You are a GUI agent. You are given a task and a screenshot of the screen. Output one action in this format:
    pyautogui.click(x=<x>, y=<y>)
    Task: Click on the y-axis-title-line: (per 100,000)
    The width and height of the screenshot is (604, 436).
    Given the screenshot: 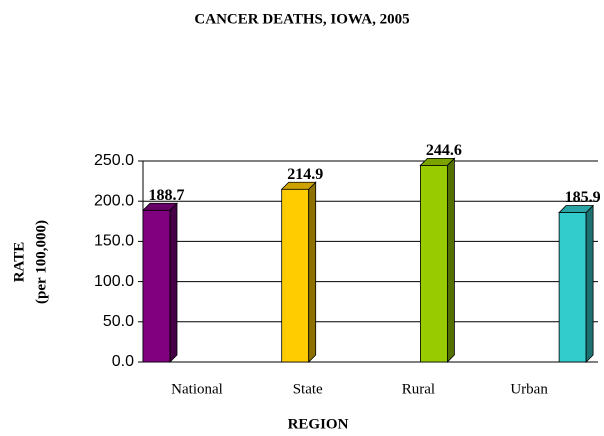 What is the action you would take?
    pyautogui.click(x=41, y=262)
    